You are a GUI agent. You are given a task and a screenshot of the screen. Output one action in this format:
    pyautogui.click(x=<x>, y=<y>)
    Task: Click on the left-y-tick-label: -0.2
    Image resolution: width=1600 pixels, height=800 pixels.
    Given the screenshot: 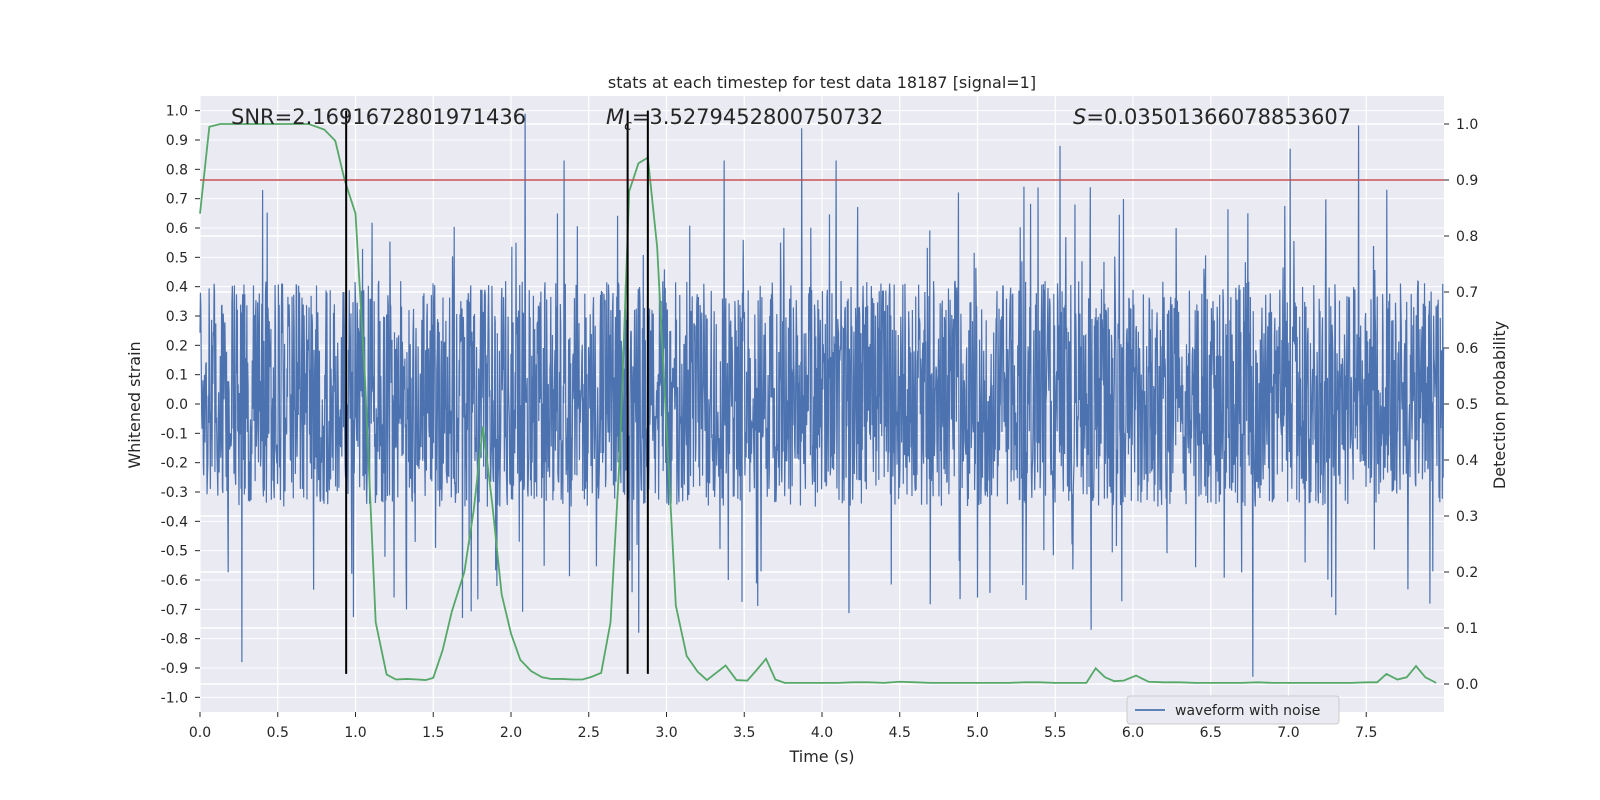 What is the action you would take?
    pyautogui.click(x=174, y=464)
    